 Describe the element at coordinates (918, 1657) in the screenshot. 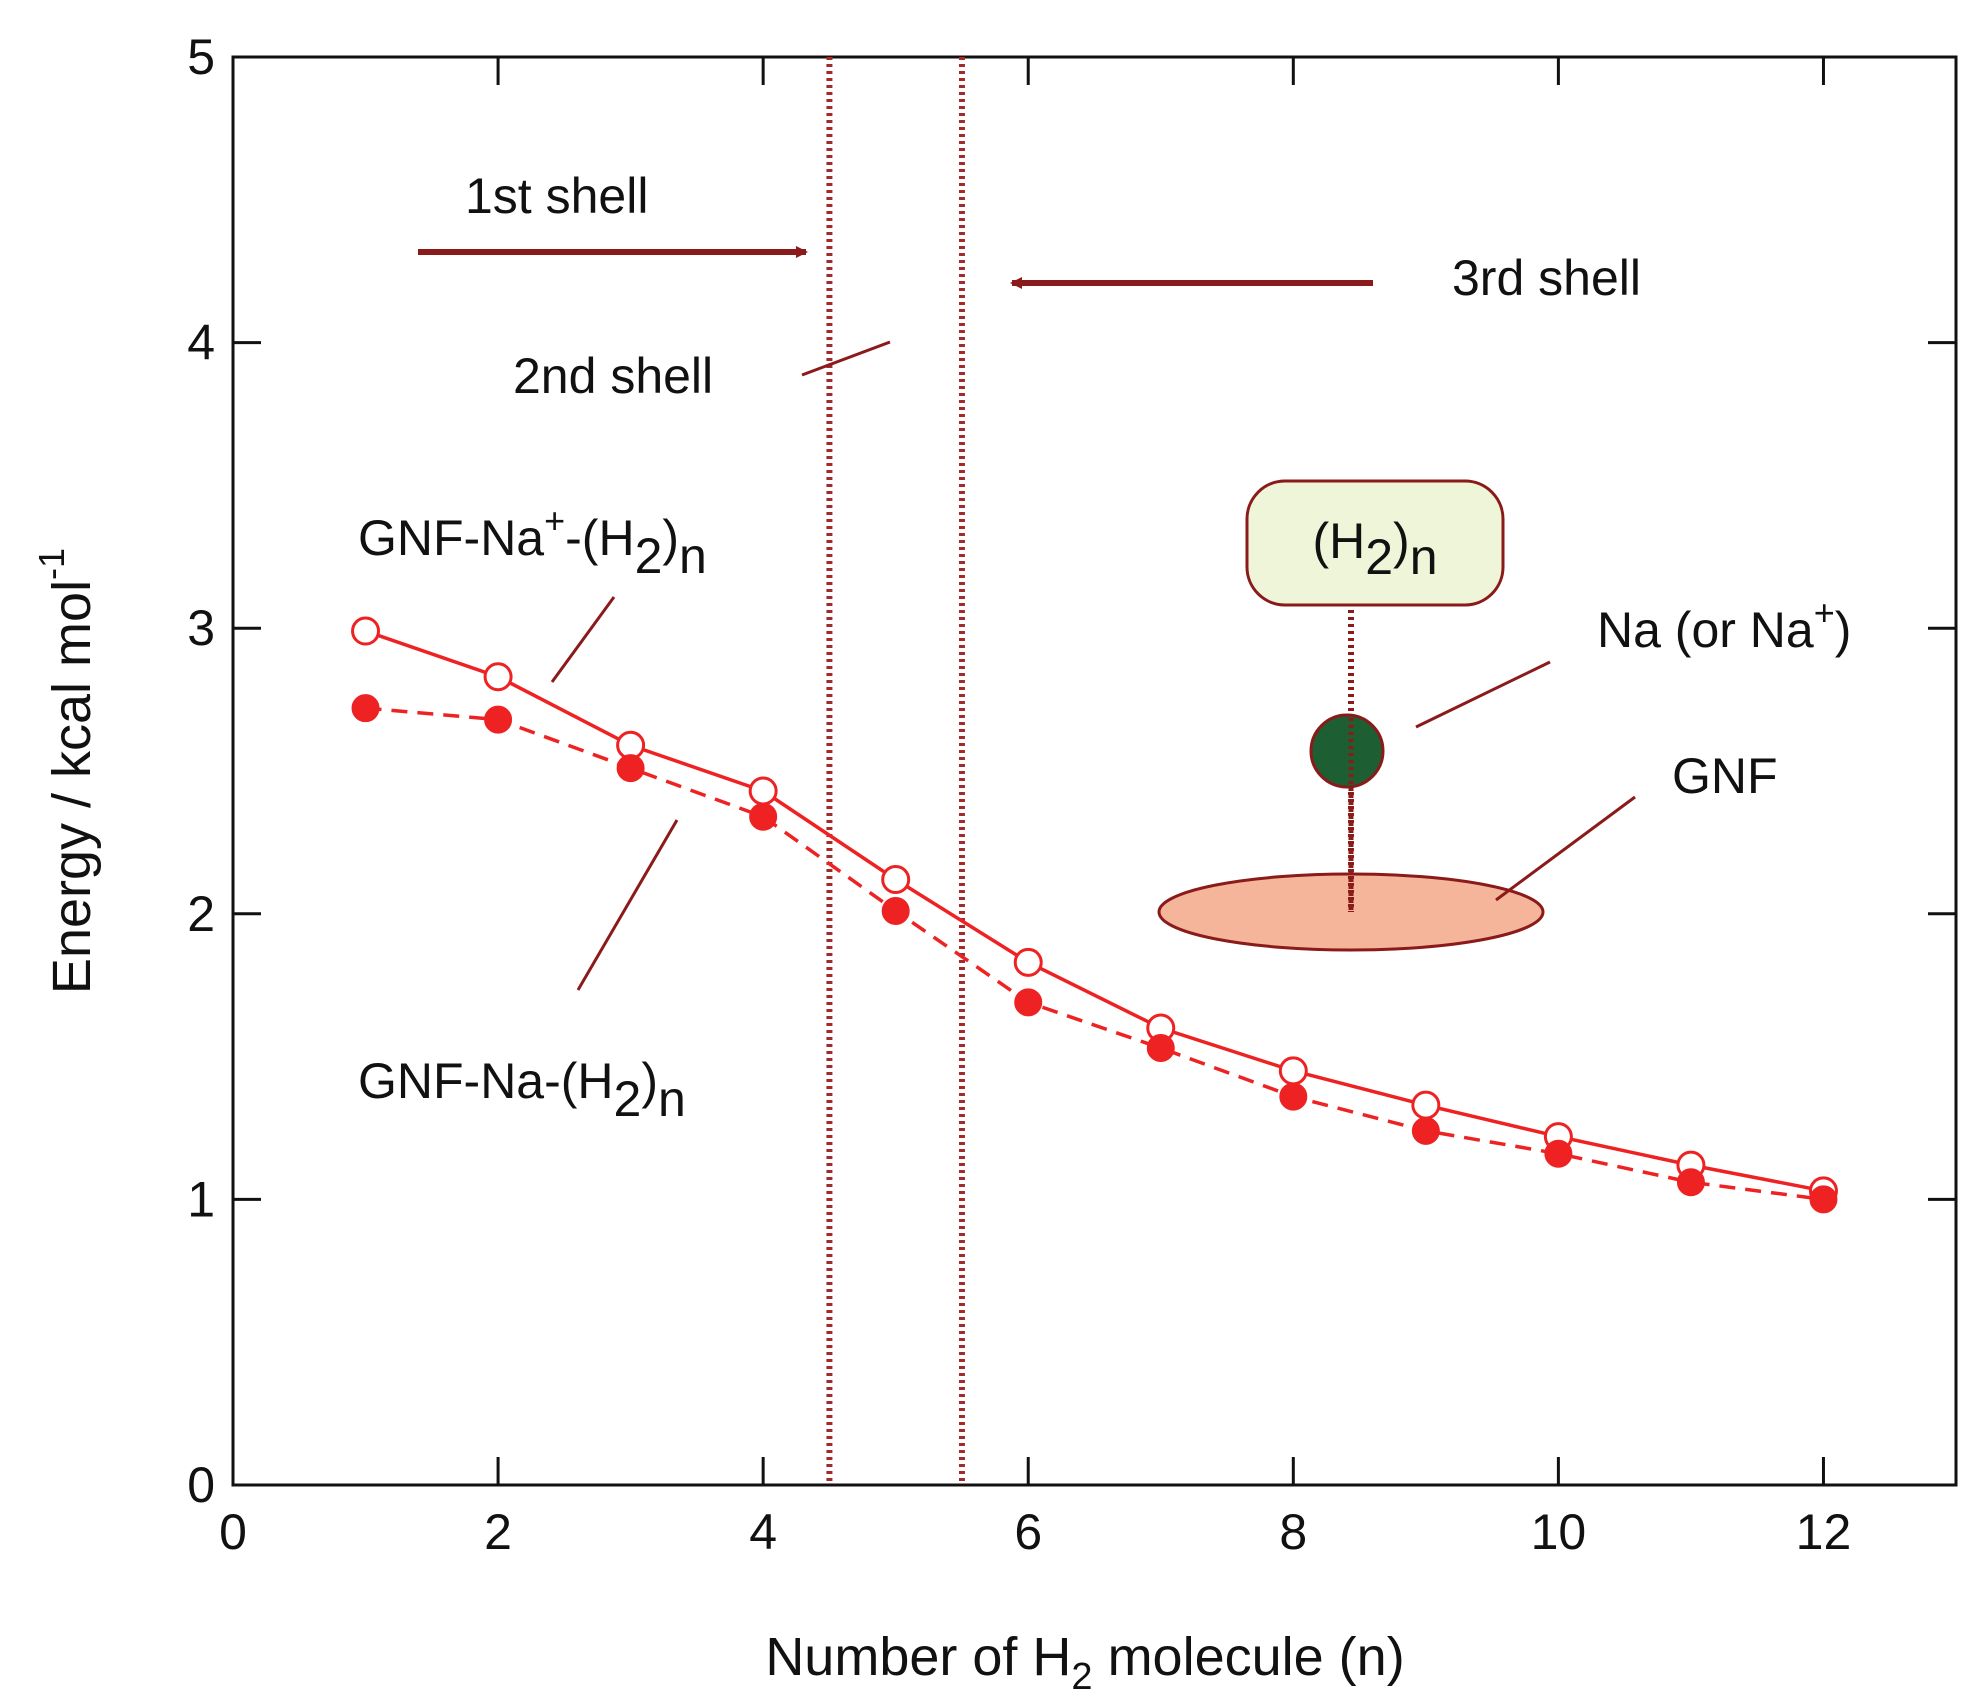

I see `x-axis-title-main: Number of H` at that location.